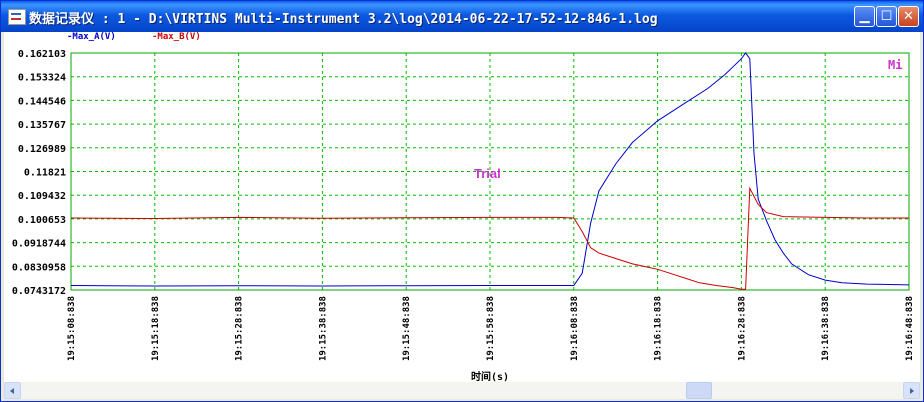 This screenshot has width=924, height=402. Describe the element at coordinates (42, 78) in the screenshot. I see `y-tick-label: 0.153324` at that location.